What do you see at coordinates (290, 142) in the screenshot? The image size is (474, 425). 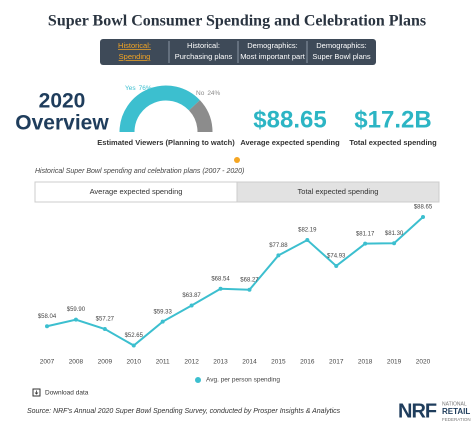 I see `stat-label: Average expected spending` at bounding box center [290, 142].